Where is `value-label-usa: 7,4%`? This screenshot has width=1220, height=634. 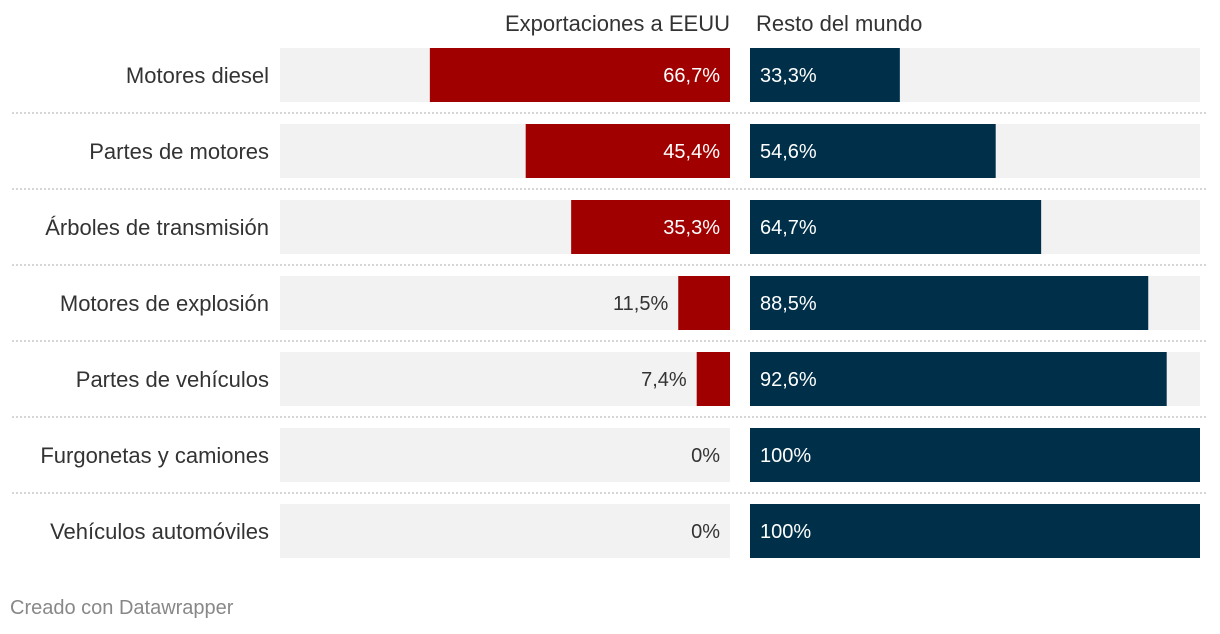
value-label-usa: 7,4% is located at coordinates (664, 380).